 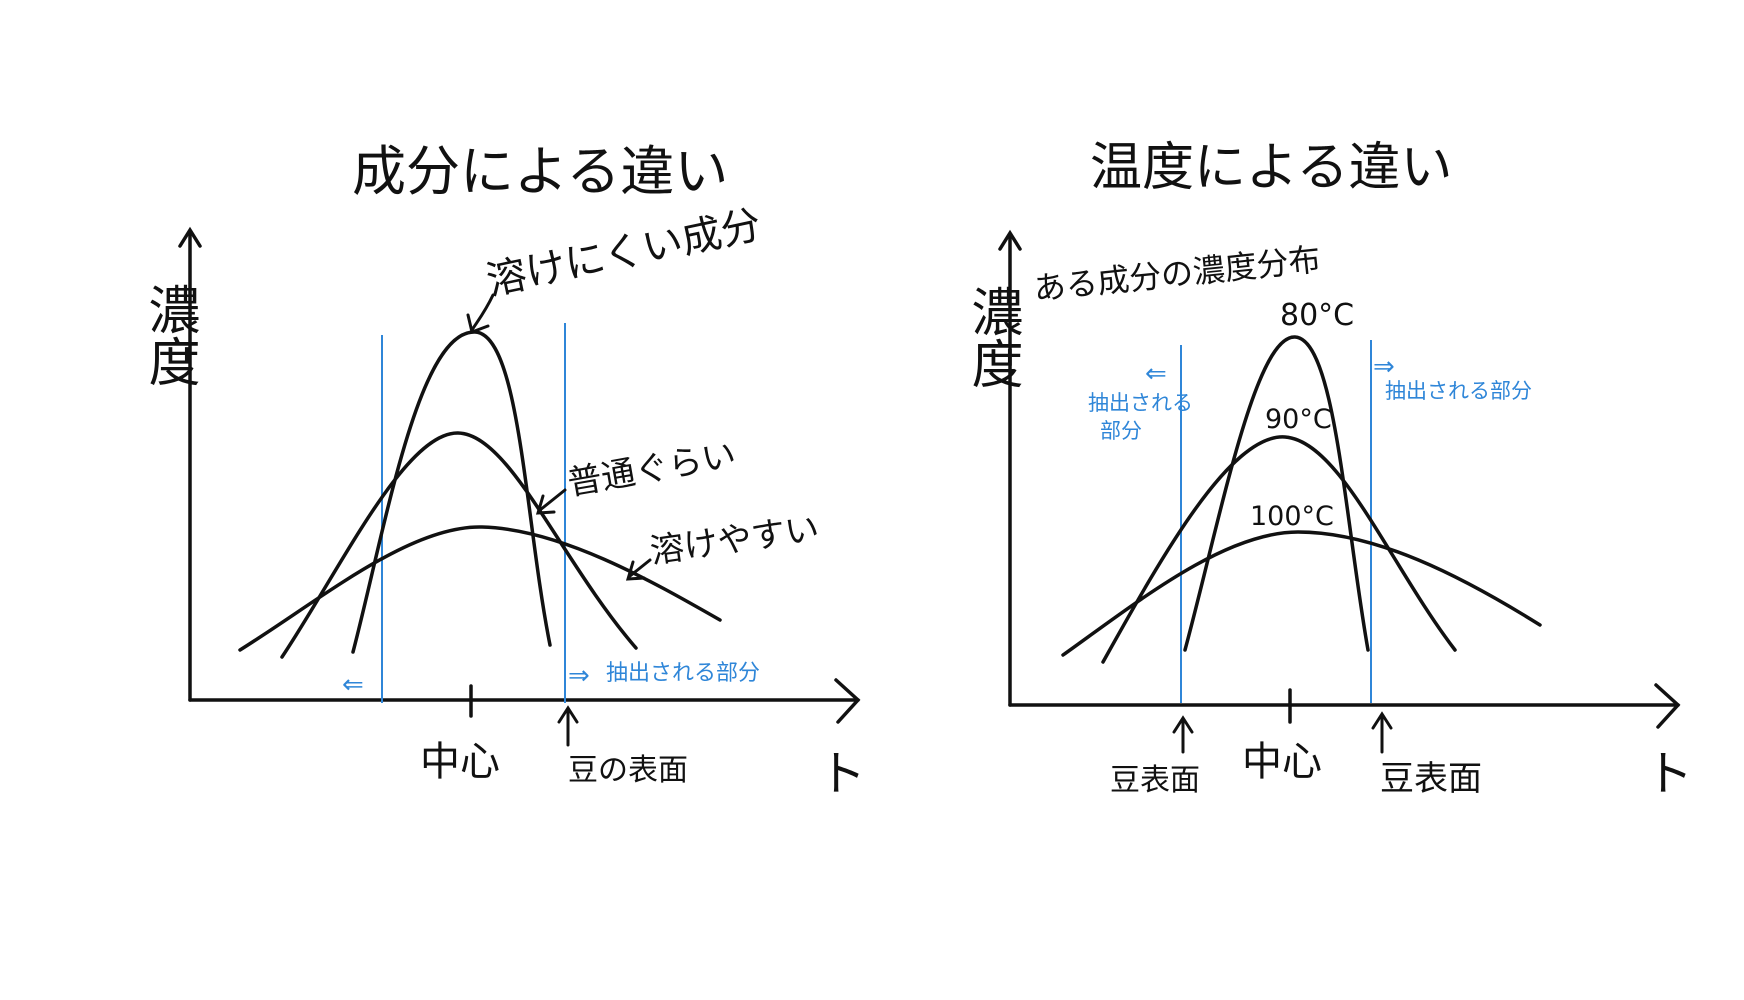 I want to click on left-curves, so click(x=480, y=494).